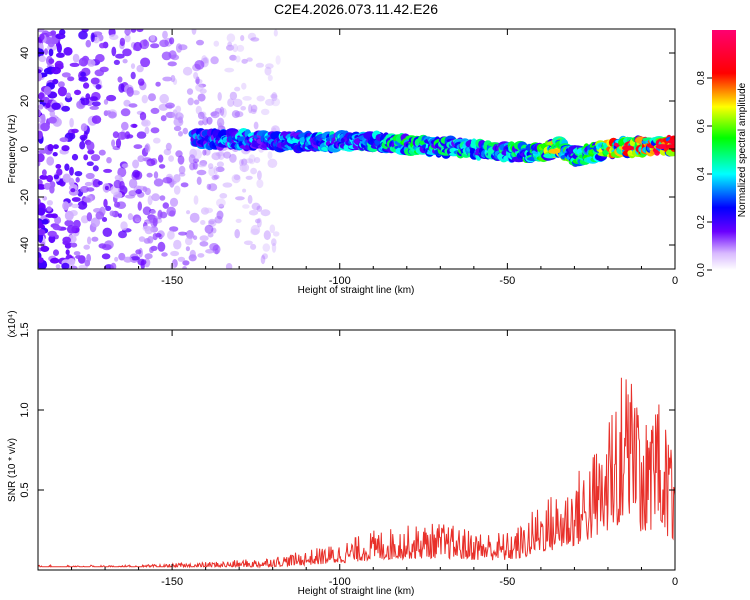 This screenshot has height=600, width=750. Describe the element at coordinates (675, 281) in the screenshot. I see `spectrogram-x-tick-label: 0` at that location.